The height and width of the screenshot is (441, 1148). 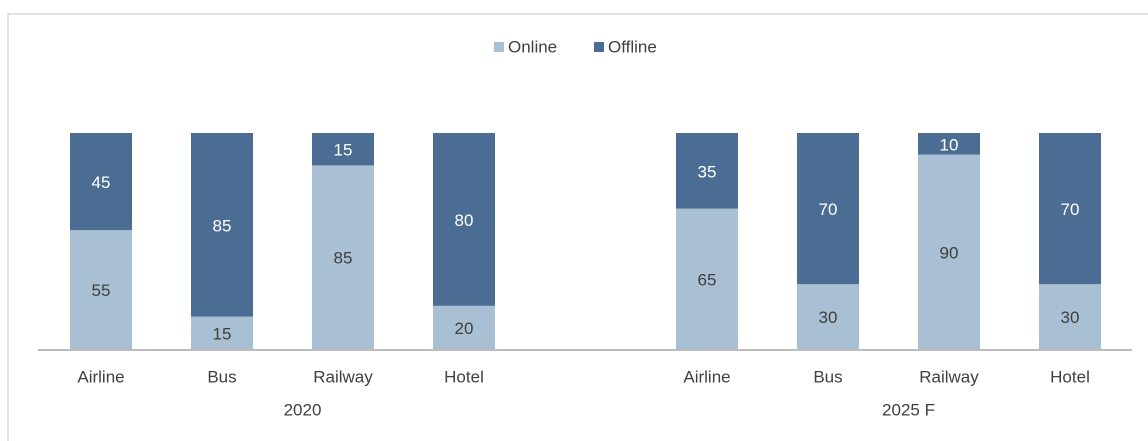 I want to click on data-label: 45, so click(x=101, y=182).